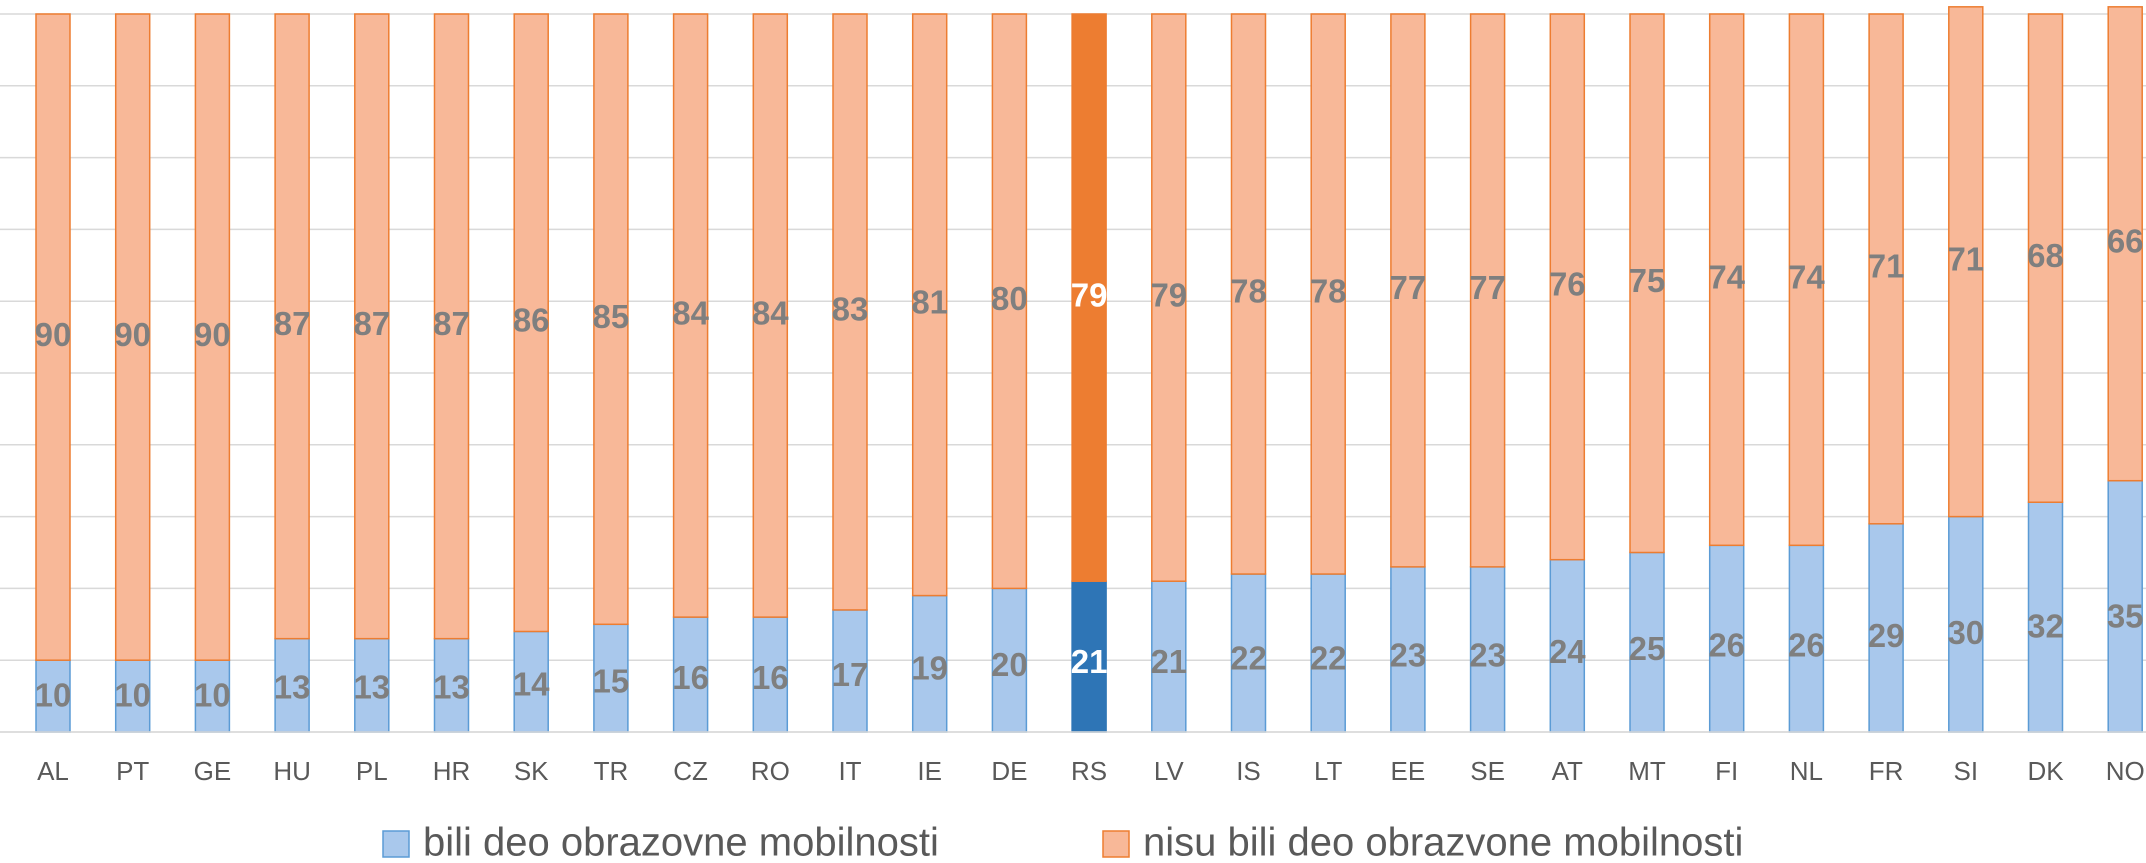  What do you see at coordinates (1567, 771) in the screenshot?
I see `x-tick-label: AT` at bounding box center [1567, 771].